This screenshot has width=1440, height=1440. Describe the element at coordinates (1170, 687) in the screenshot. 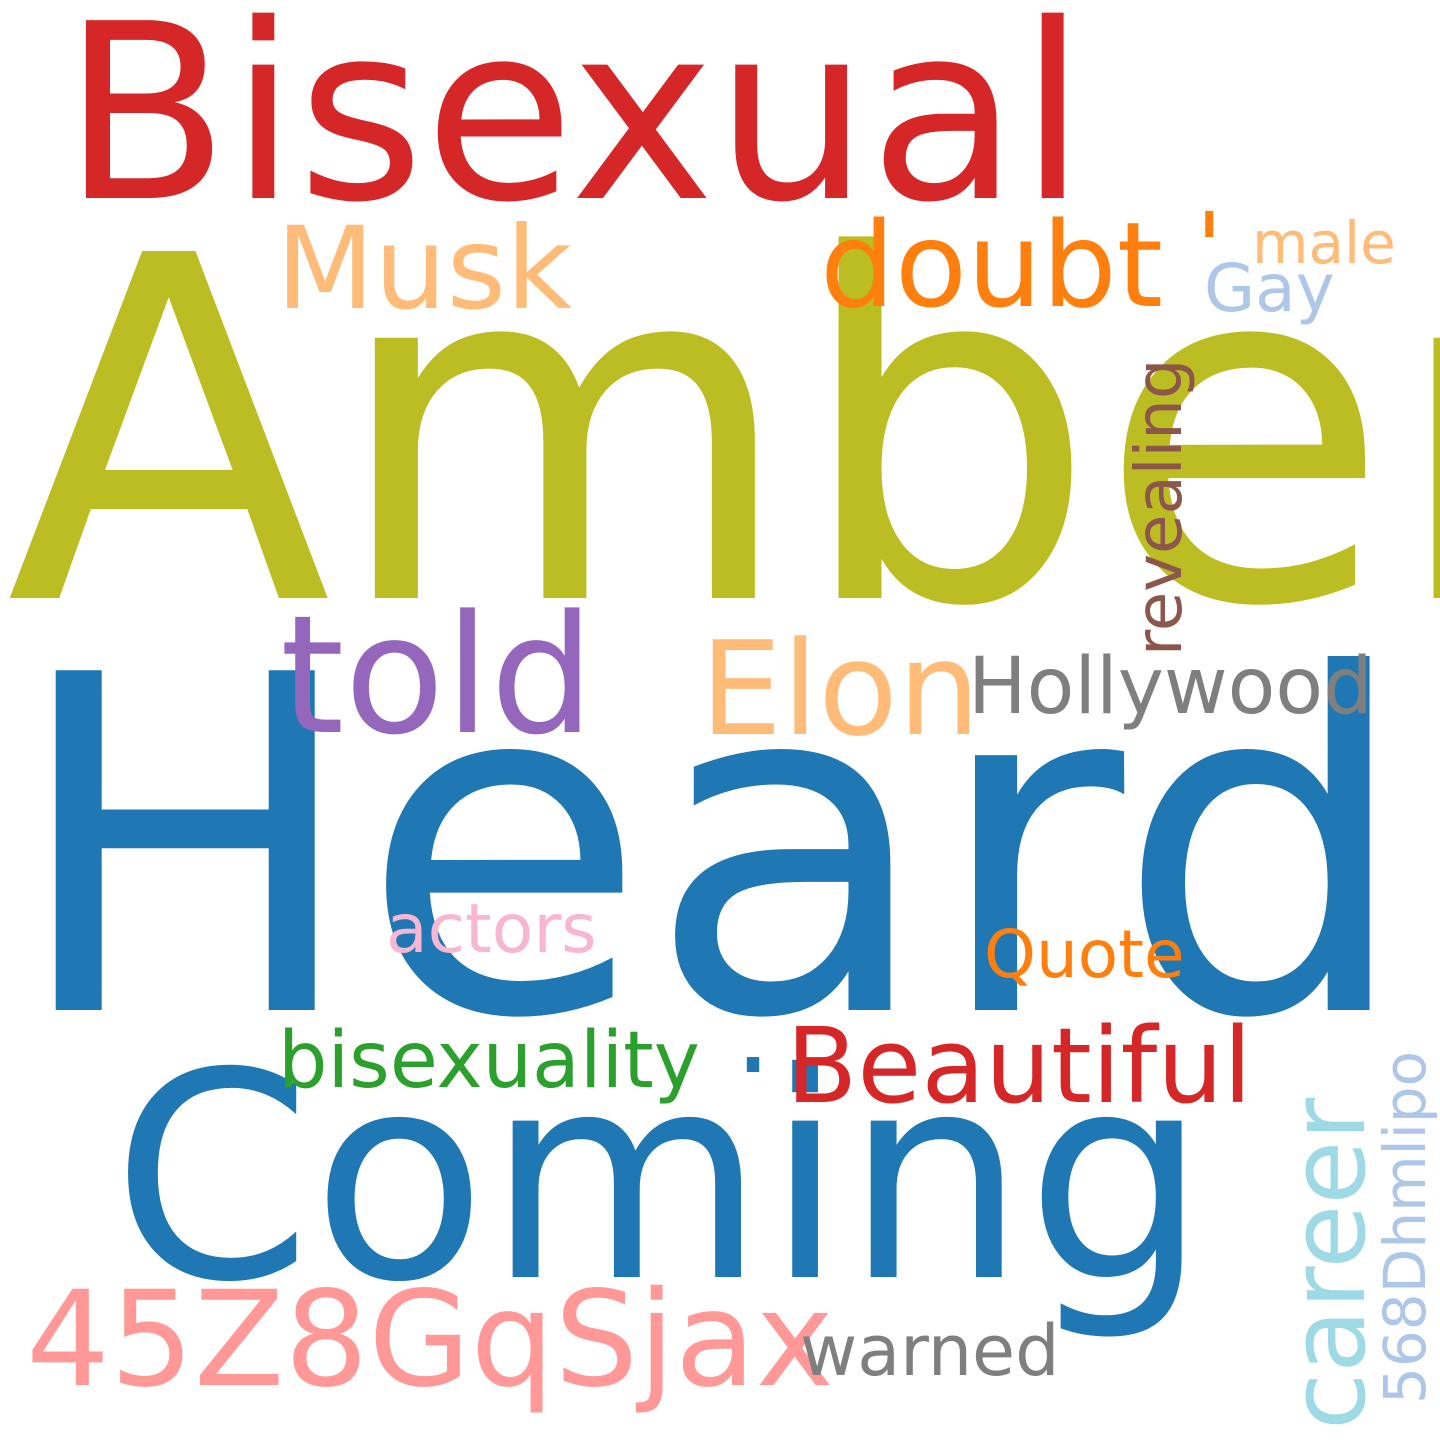

I see `word-hollywood: Hollywood` at that location.